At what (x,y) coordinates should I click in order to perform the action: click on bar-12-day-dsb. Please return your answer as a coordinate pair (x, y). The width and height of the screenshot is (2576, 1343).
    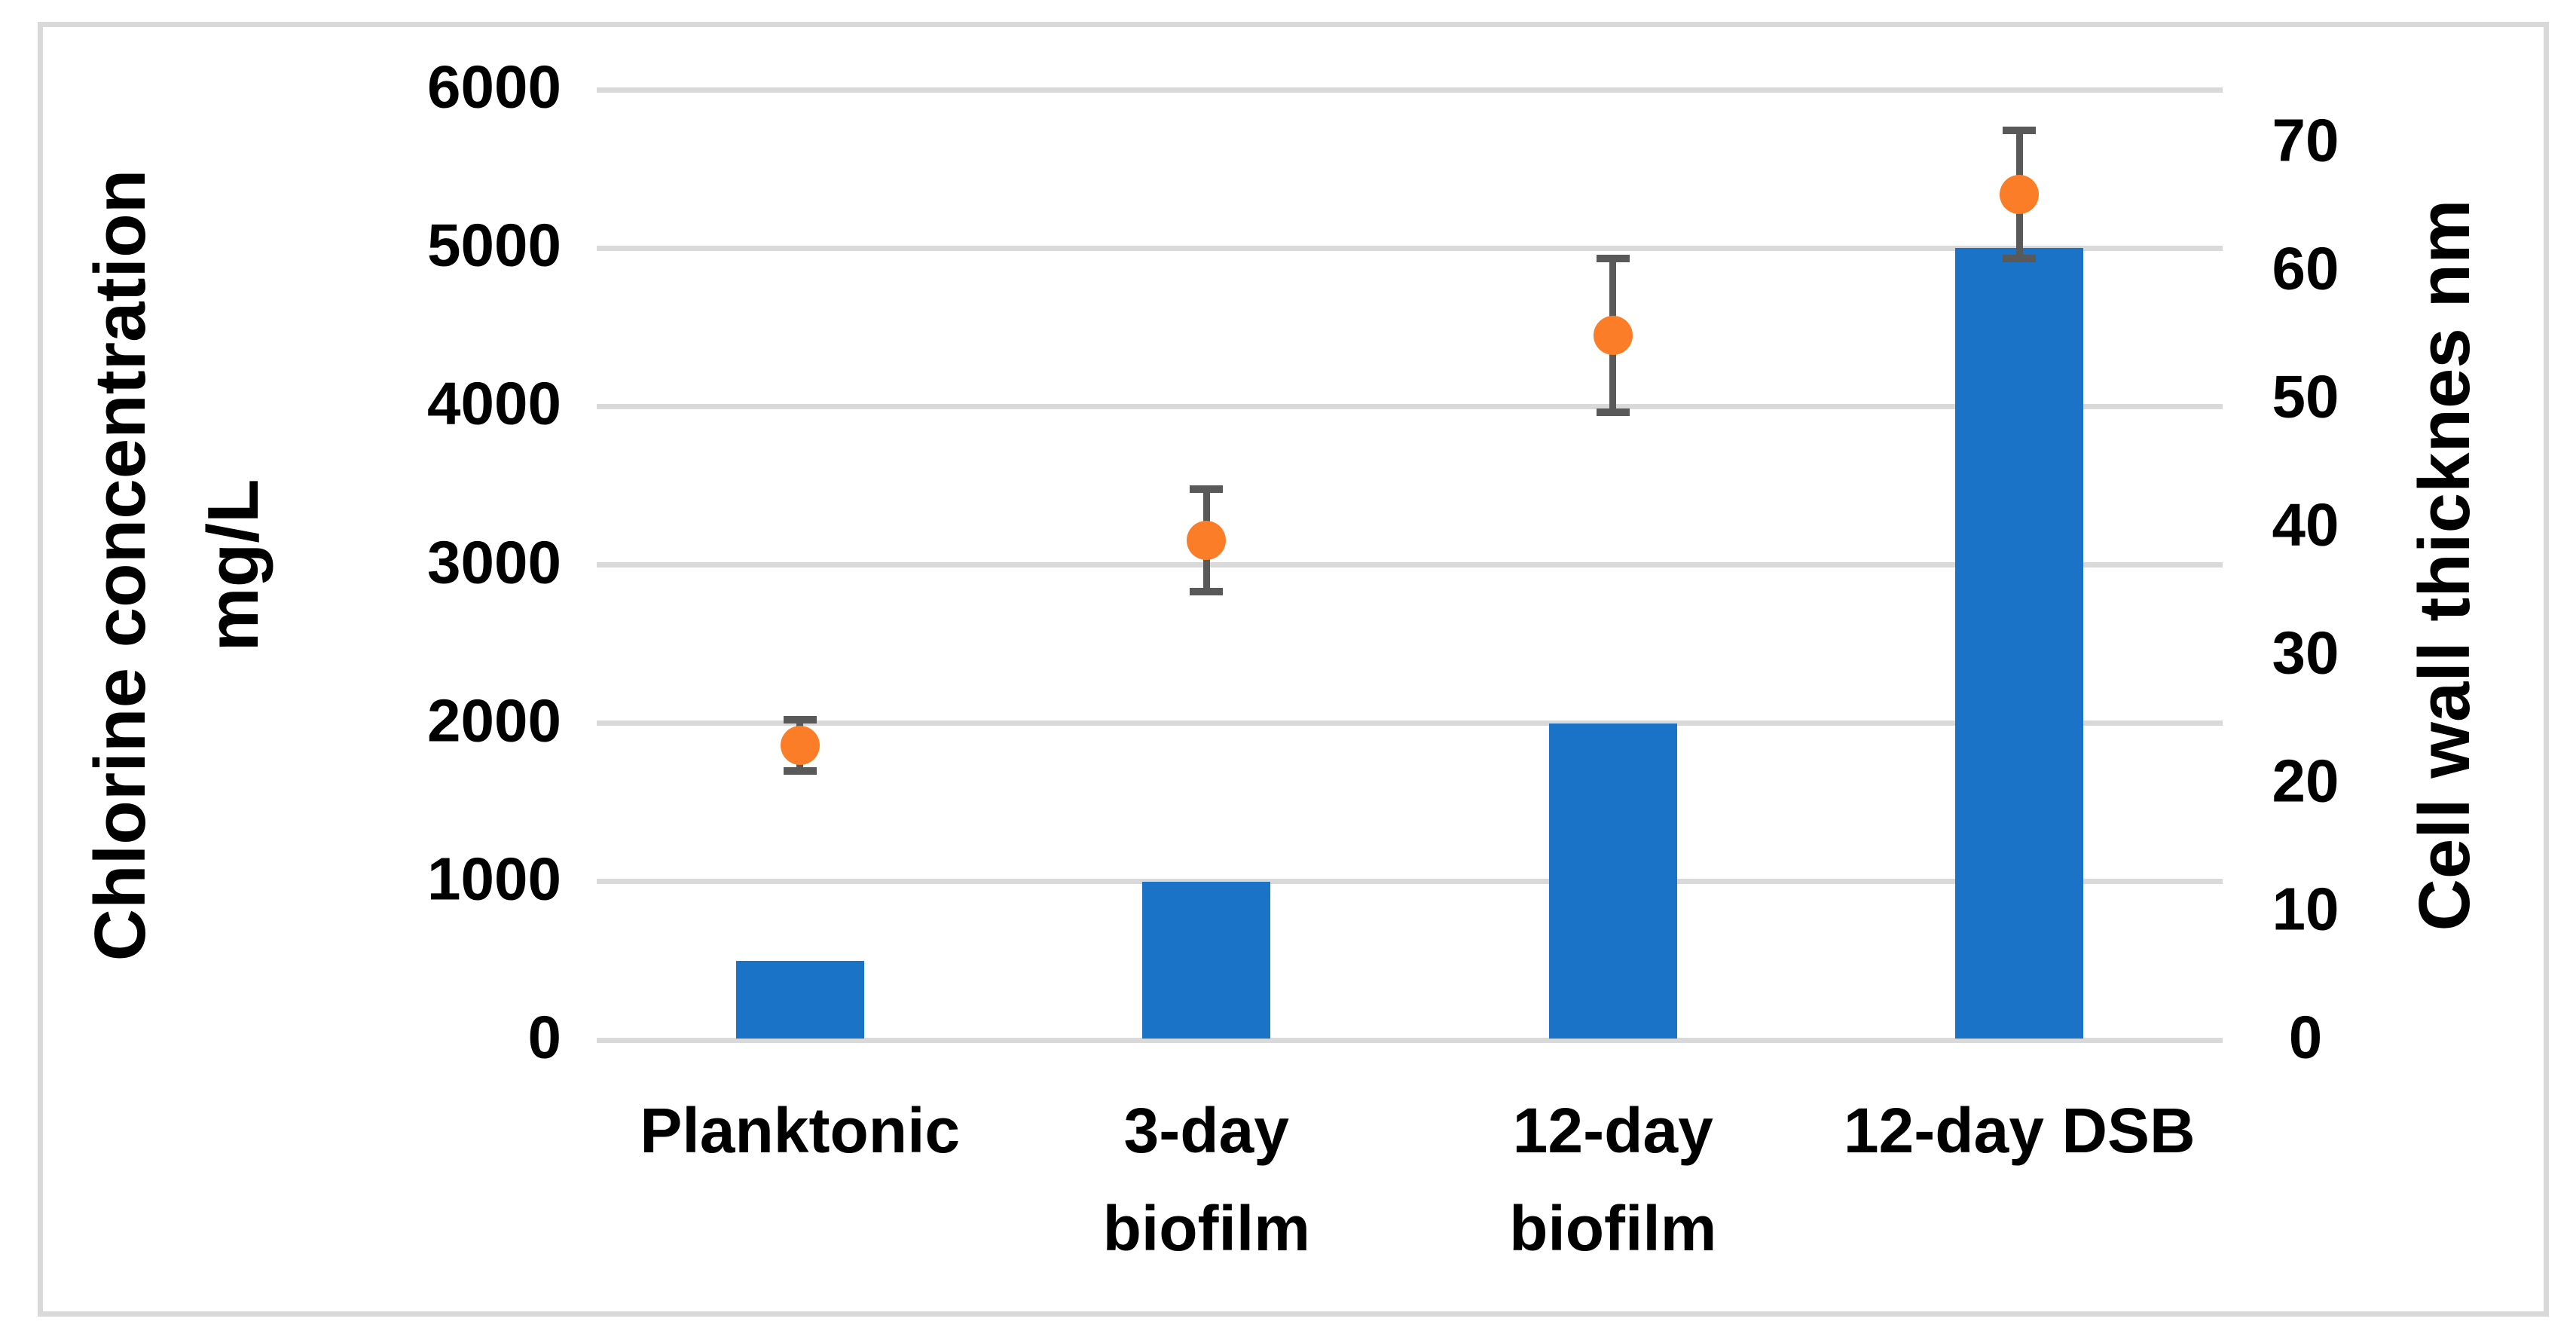
    Looking at the image, I should click on (2019, 643).